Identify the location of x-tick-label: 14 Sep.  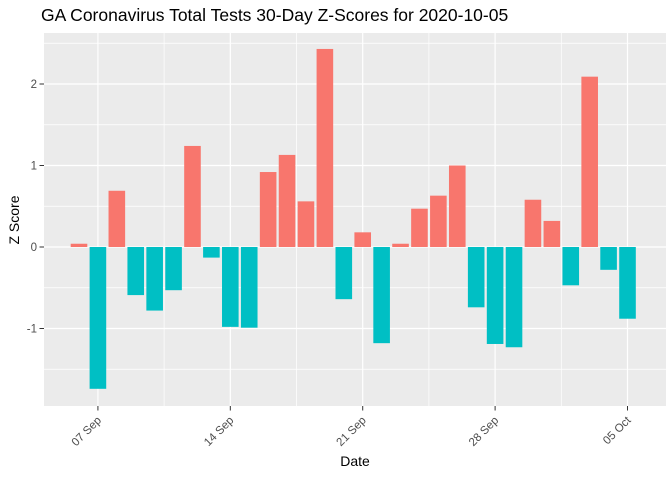
(219, 432).